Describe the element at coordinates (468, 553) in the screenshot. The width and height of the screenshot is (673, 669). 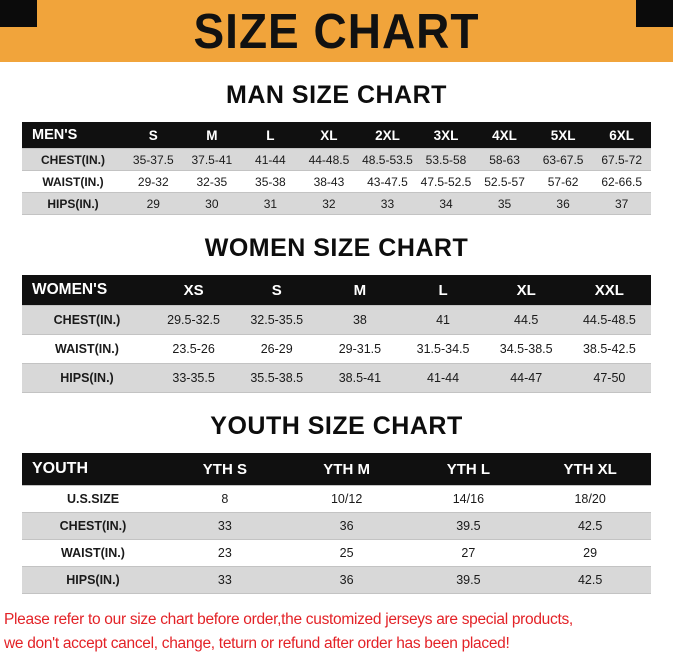
I see `value-cell: 27` at that location.